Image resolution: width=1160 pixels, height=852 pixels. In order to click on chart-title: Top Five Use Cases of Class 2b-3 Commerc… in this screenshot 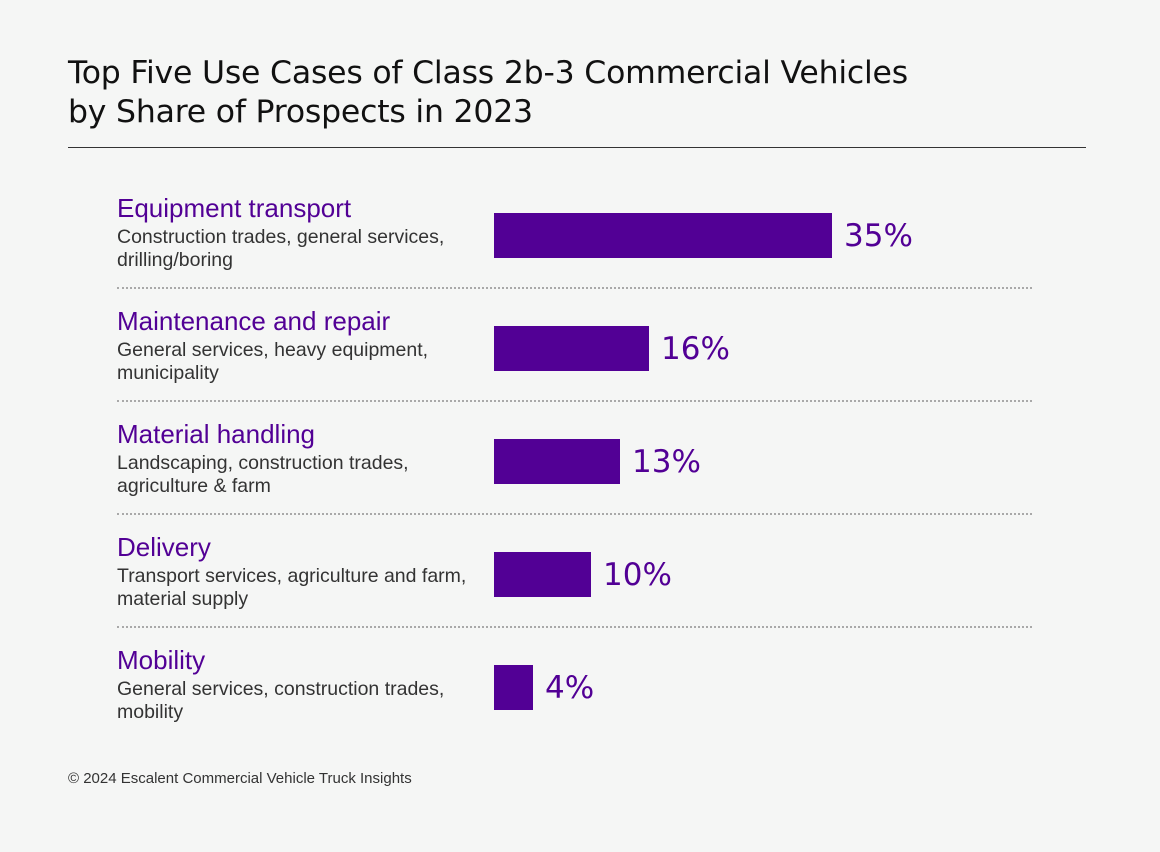, I will do `click(568, 93)`.